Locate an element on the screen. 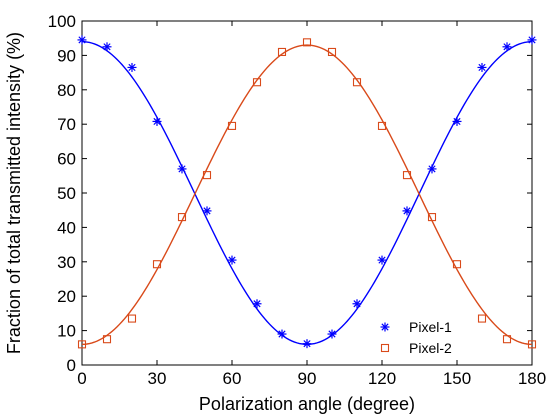 The height and width of the screenshot is (420, 556). y-tick-label: 40 is located at coordinates (66, 227).